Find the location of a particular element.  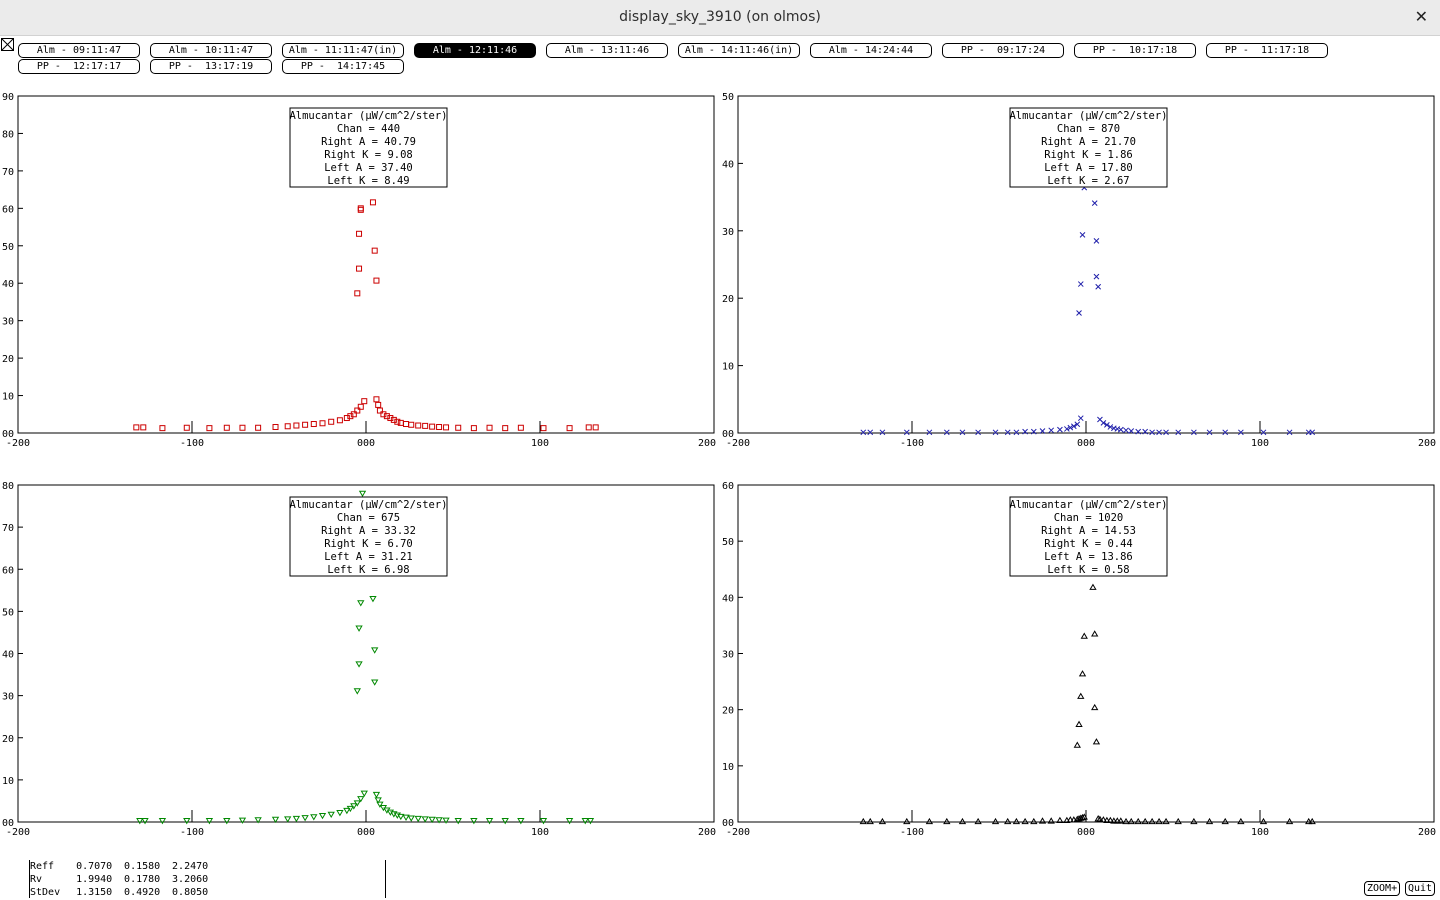

y-tick-label: 30 is located at coordinates (728, 655).